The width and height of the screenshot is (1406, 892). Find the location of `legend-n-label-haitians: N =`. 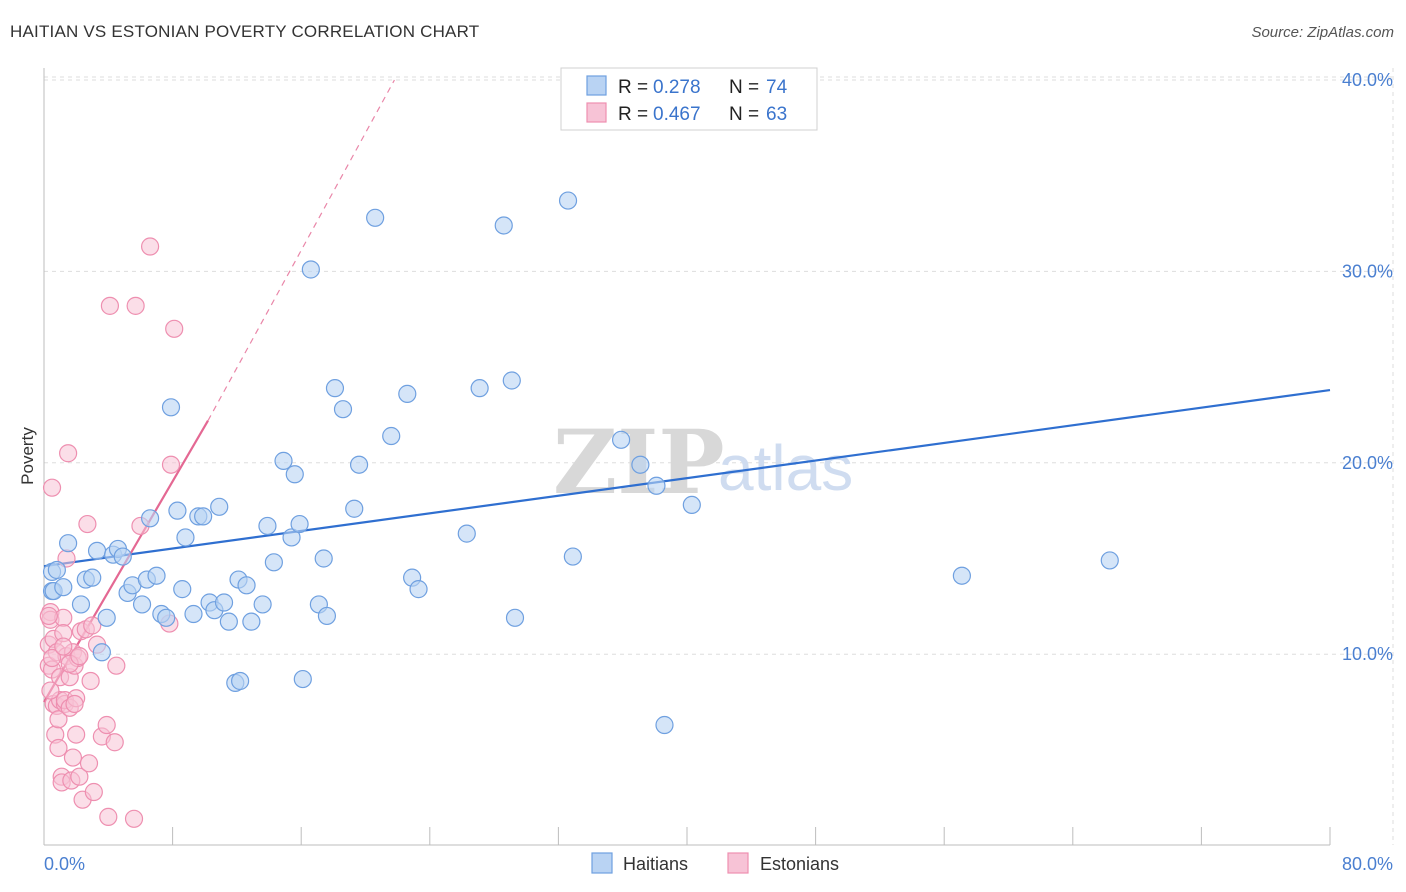

legend-n-label-haitians: N = is located at coordinates (744, 87).